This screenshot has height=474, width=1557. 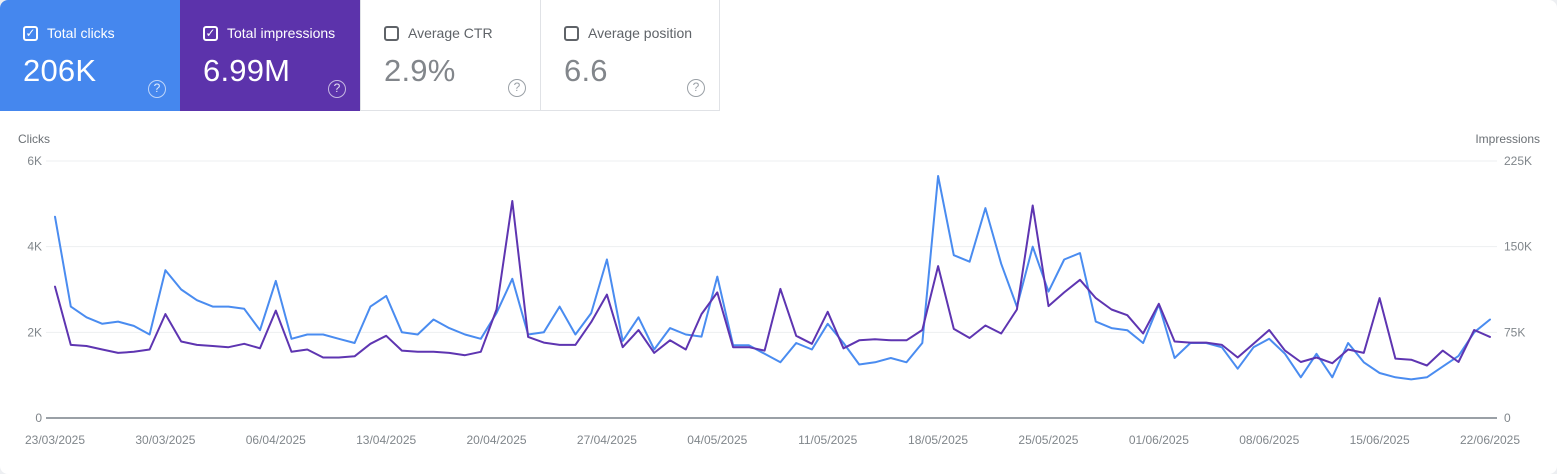 I want to click on left-axis-tick-label: 2K, so click(x=34, y=332).